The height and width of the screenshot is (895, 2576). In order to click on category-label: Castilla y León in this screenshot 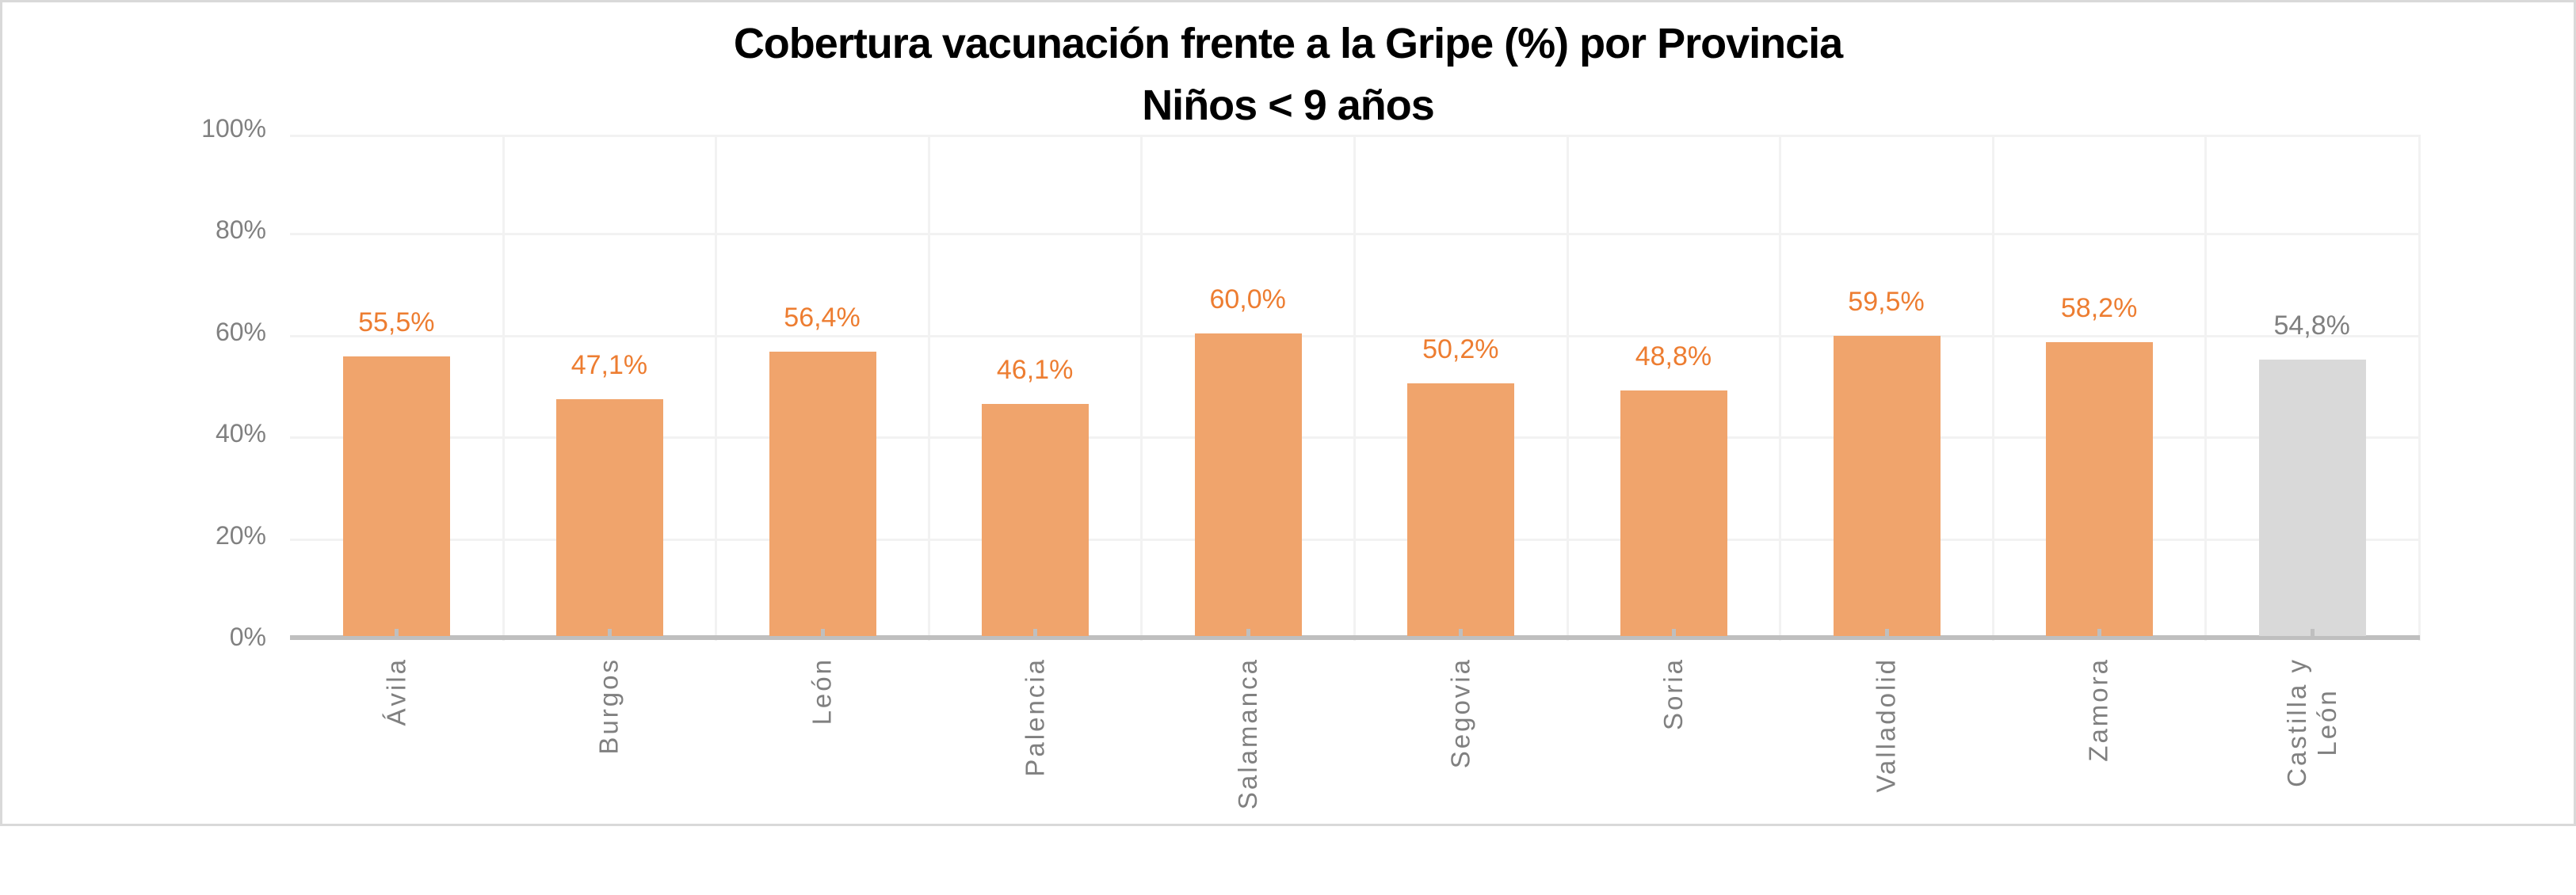, I will do `click(2311, 722)`.